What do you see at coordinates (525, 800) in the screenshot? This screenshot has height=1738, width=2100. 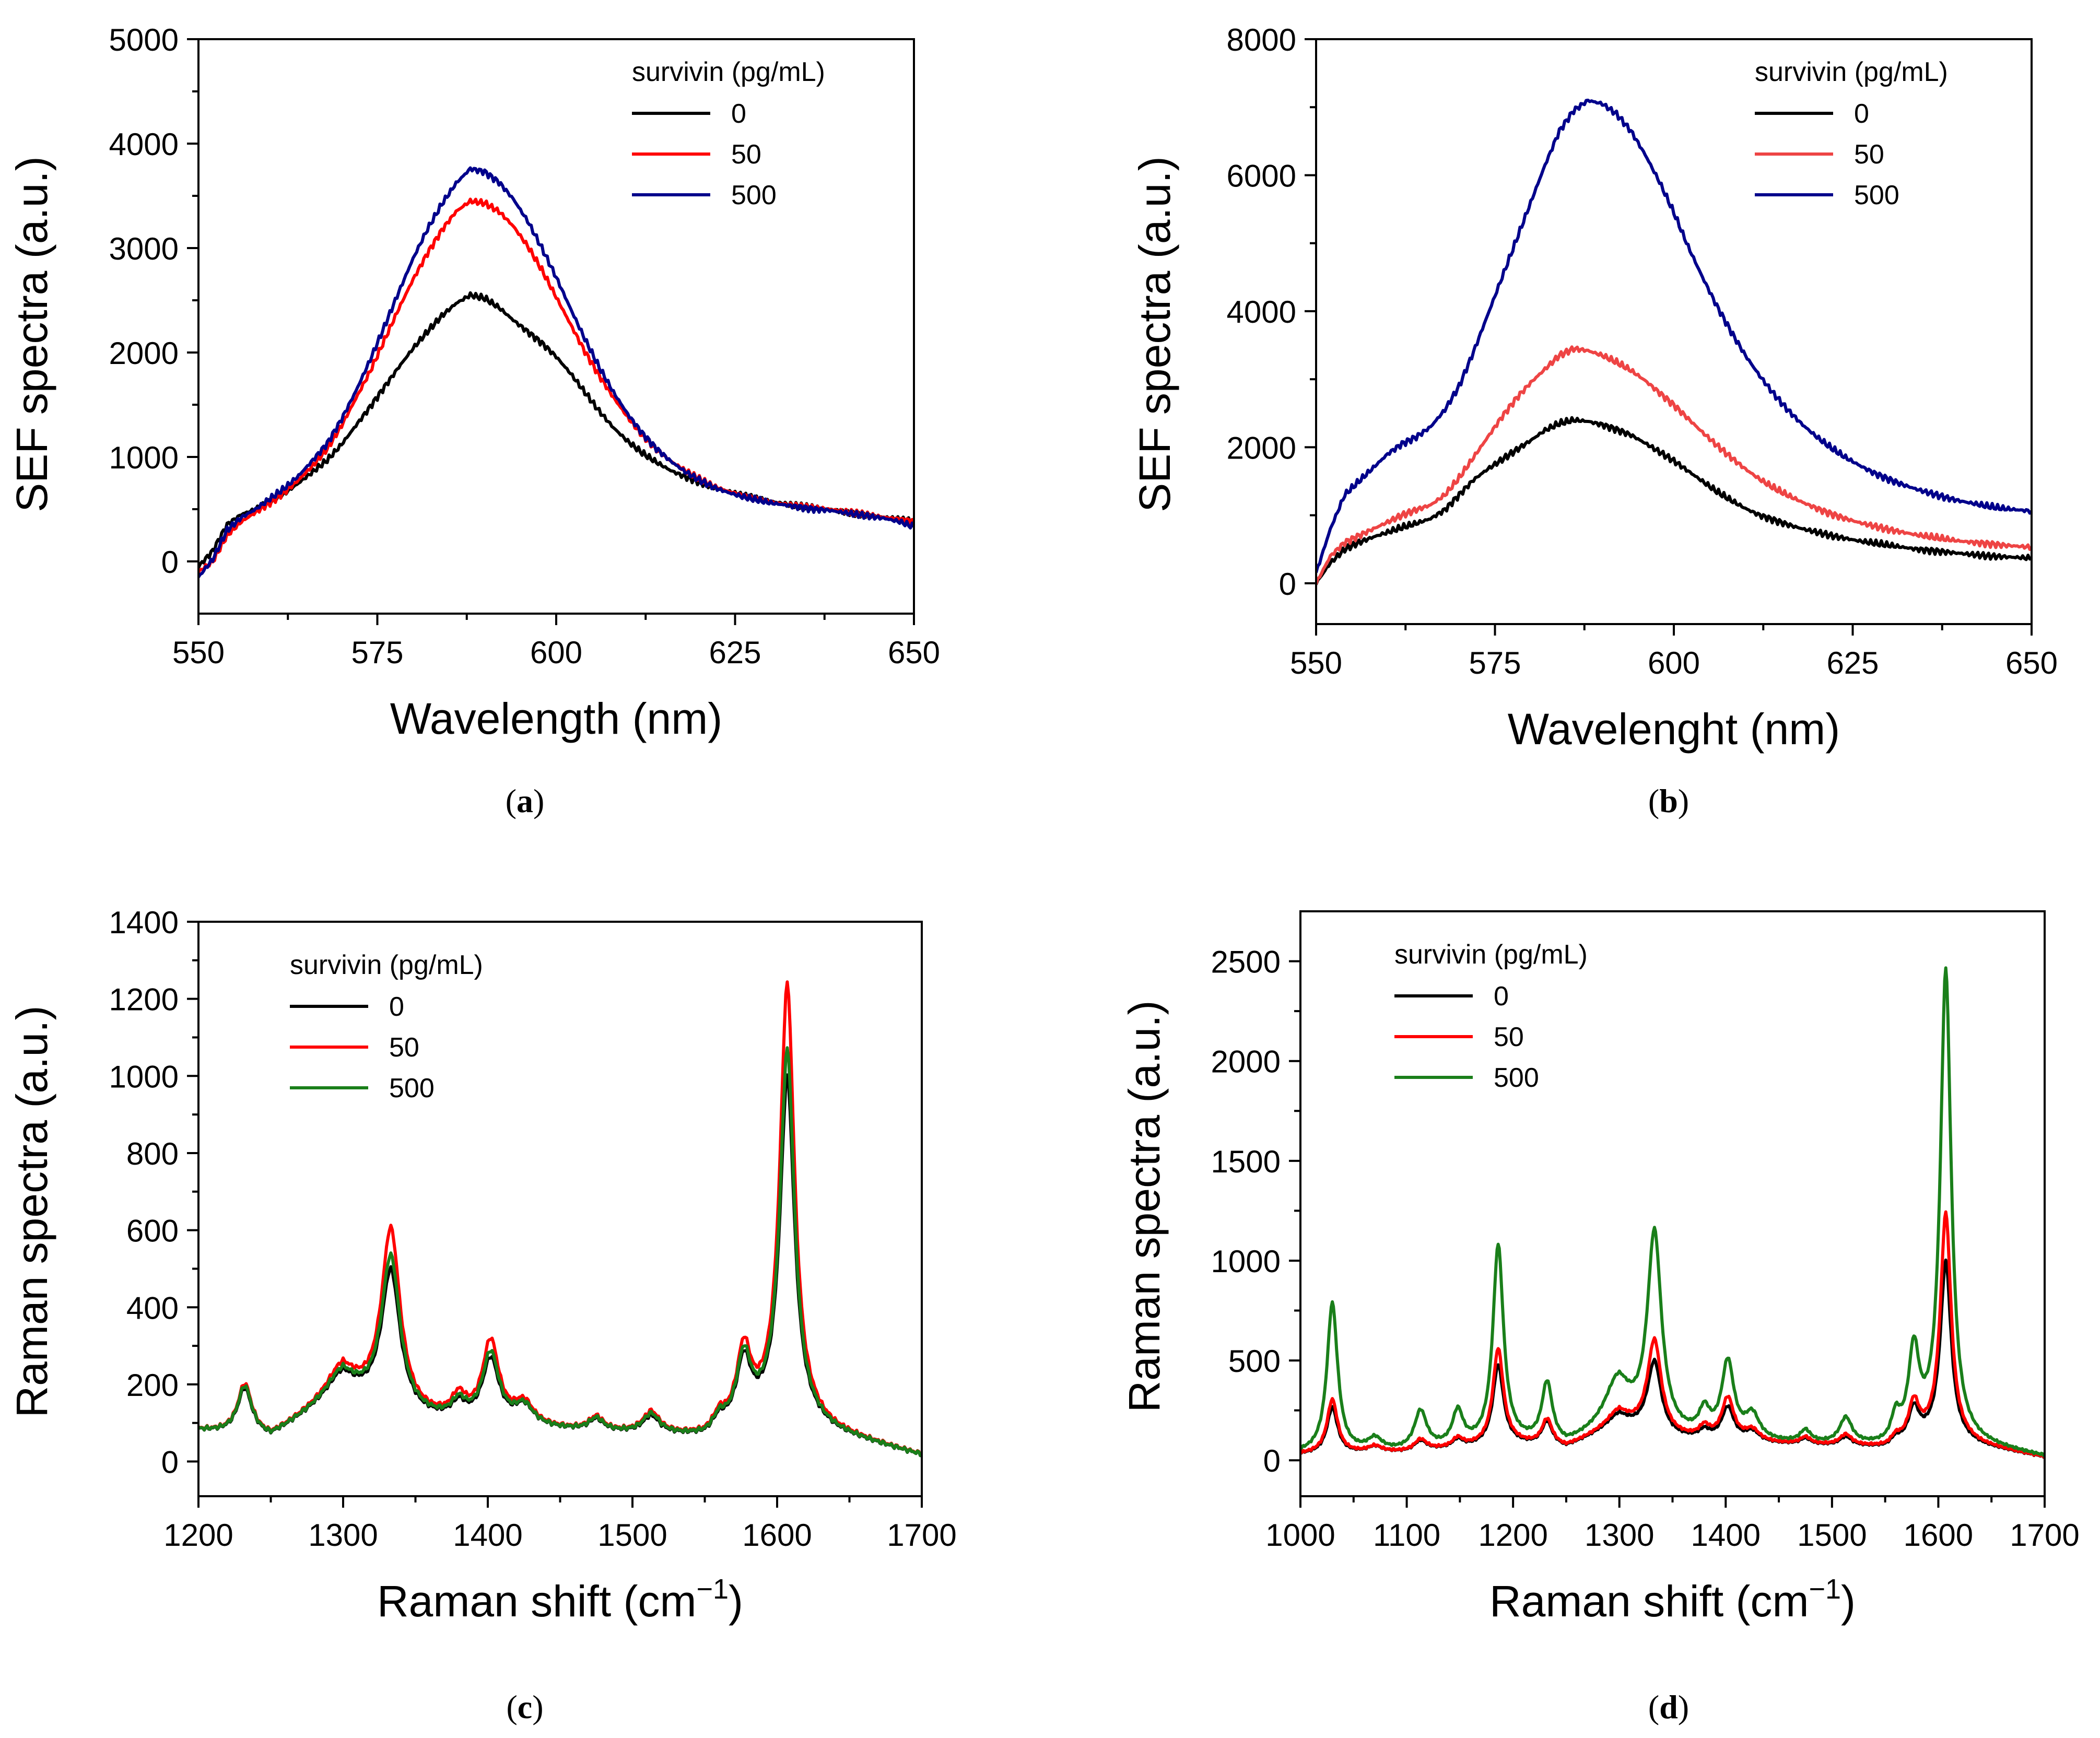 I see `panel-caption: (a)` at bounding box center [525, 800].